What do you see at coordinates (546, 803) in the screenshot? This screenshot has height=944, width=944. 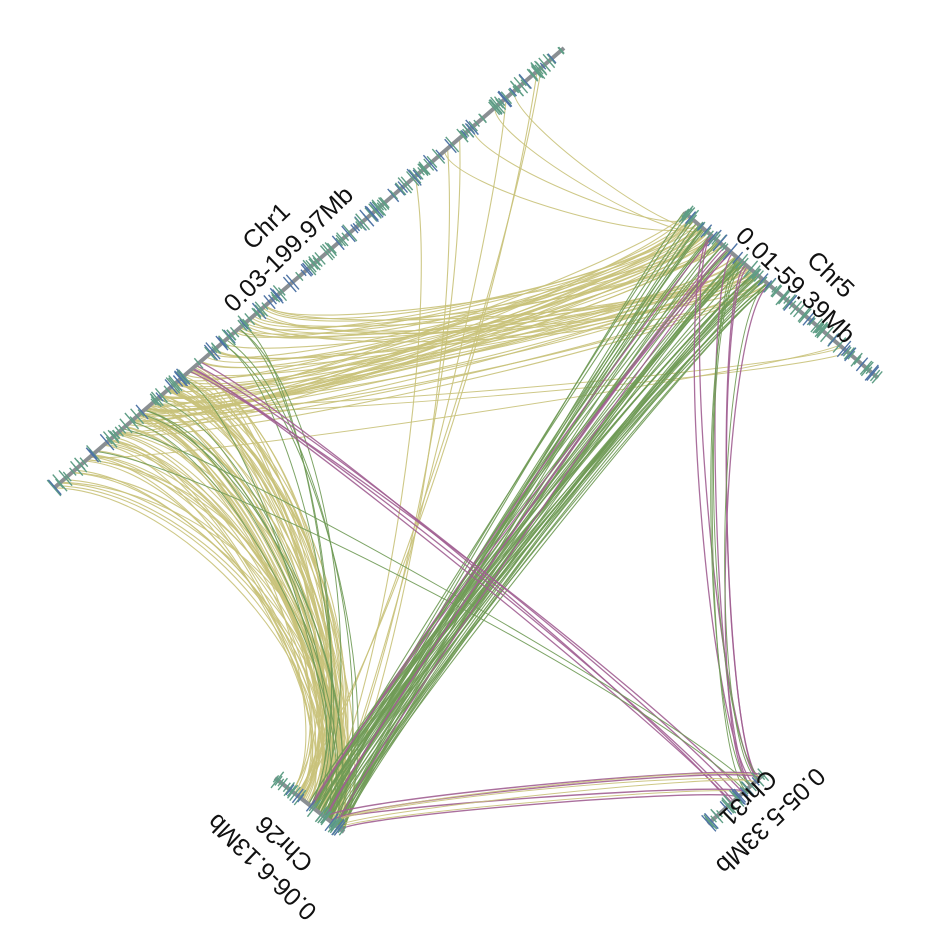 I see `synteny-link-chr26-chr31` at bounding box center [546, 803].